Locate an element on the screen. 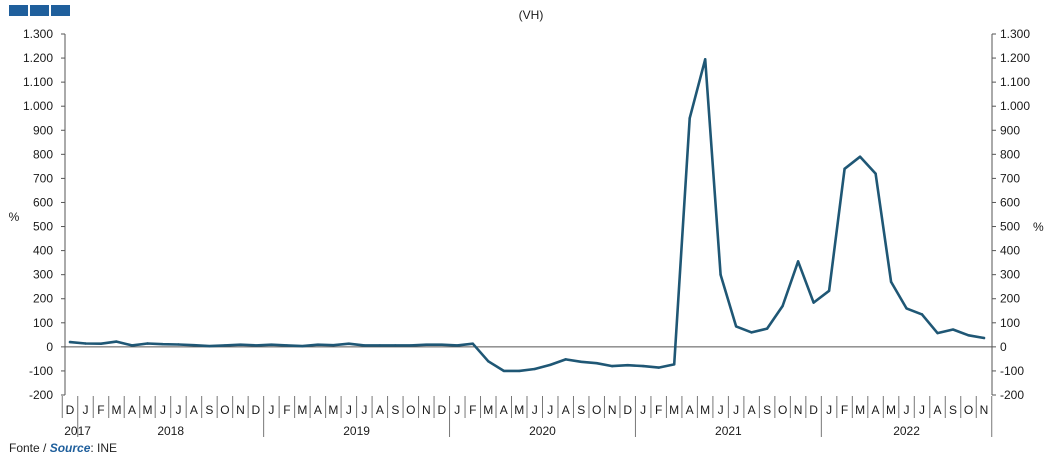 The height and width of the screenshot is (459, 1048). x-year-label: 2021 is located at coordinates (728, 431).